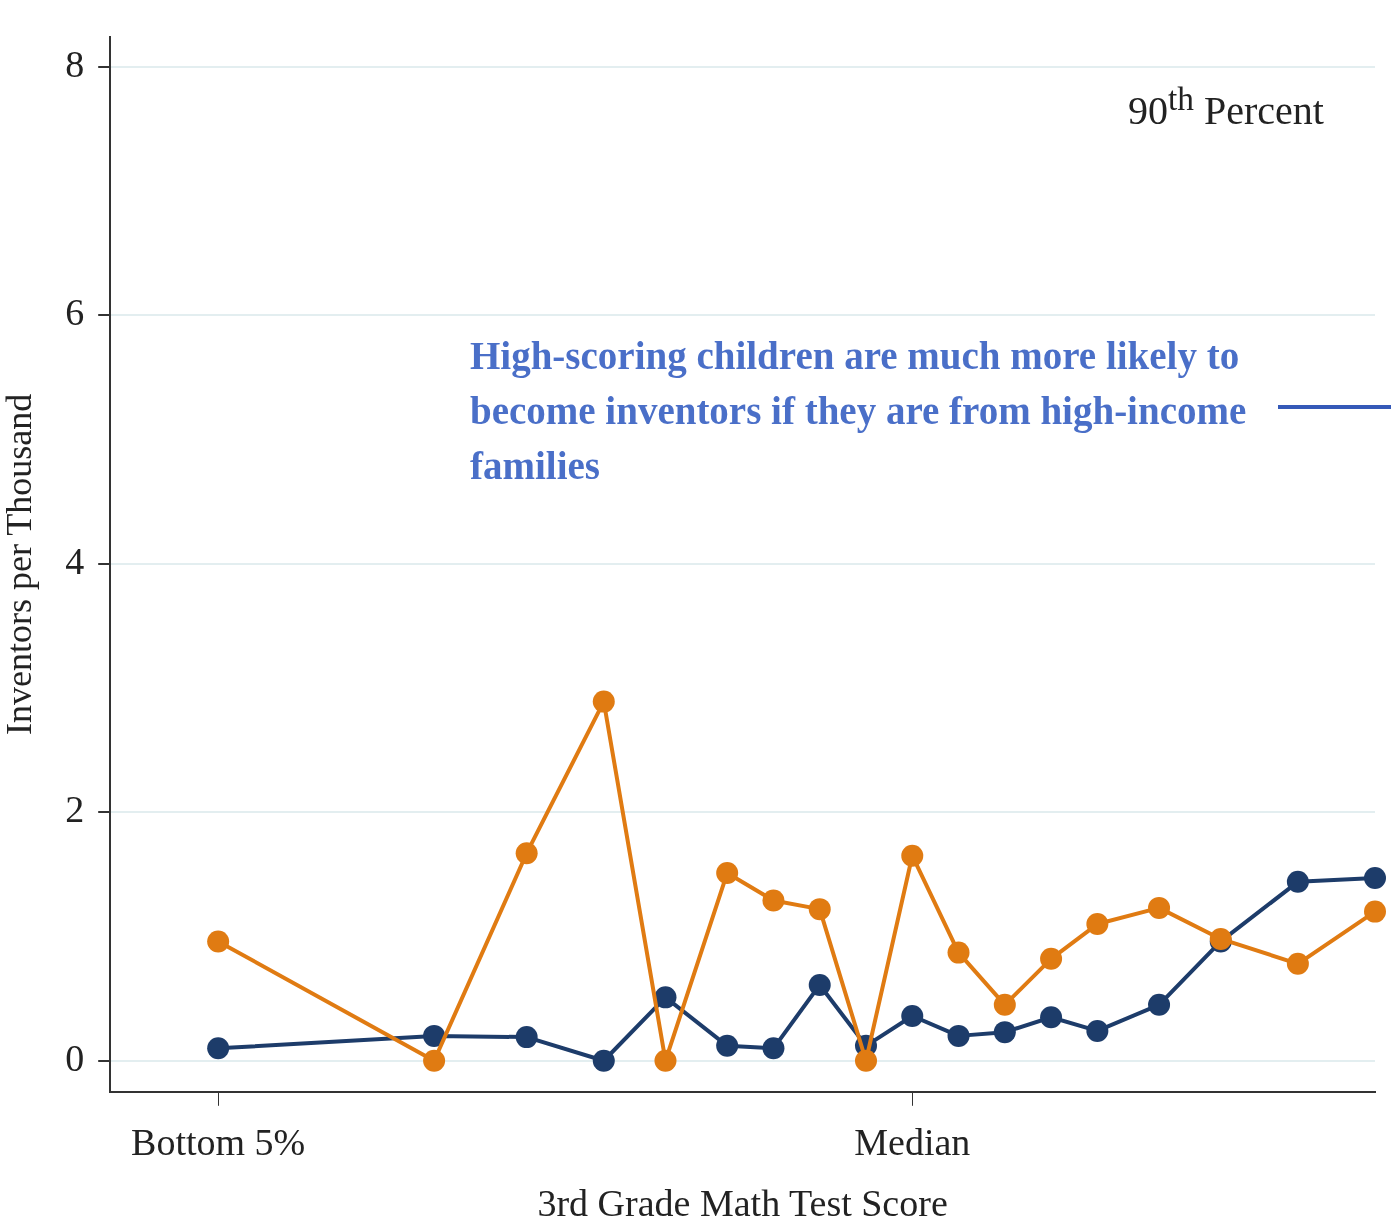  I want to click on y-tick-label: 4, so click(75, 560).